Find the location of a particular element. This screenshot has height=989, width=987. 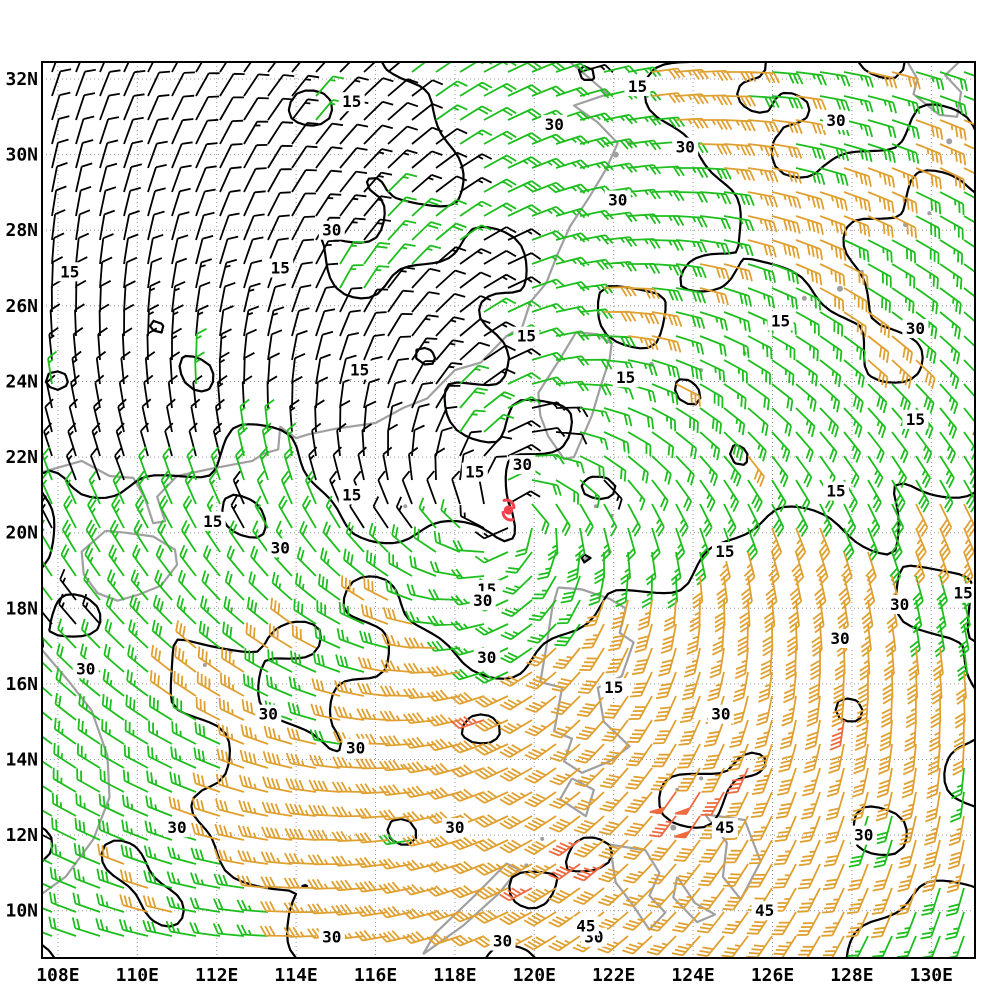

x-tick-label: 122E is located at coordinates (613, 975).